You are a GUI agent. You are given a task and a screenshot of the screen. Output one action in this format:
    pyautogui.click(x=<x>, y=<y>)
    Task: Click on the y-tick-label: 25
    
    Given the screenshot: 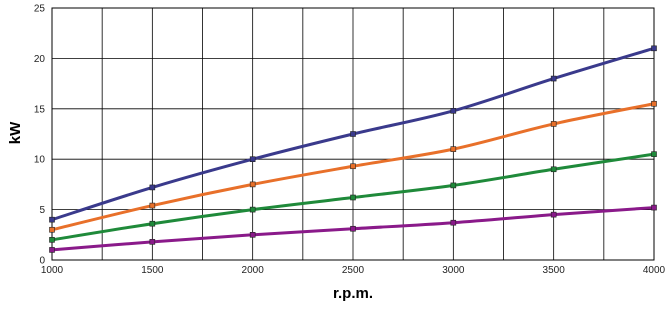 What is the action you would take?
    pyautogui.click(x=40, y=9)
    